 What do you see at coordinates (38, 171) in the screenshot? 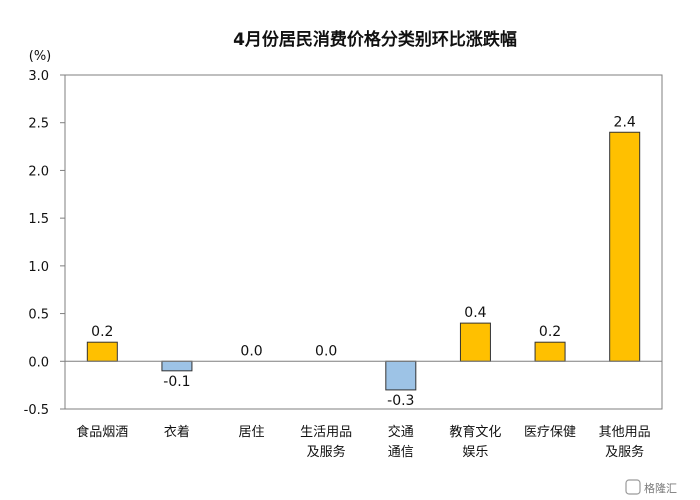
I see `y-tick-label: 2.0` at bounding box center [38, 171].